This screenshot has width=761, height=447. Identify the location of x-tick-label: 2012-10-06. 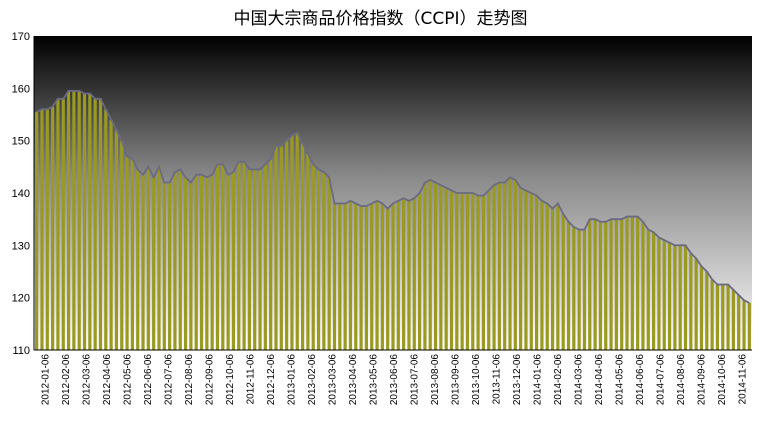
(230, 380).